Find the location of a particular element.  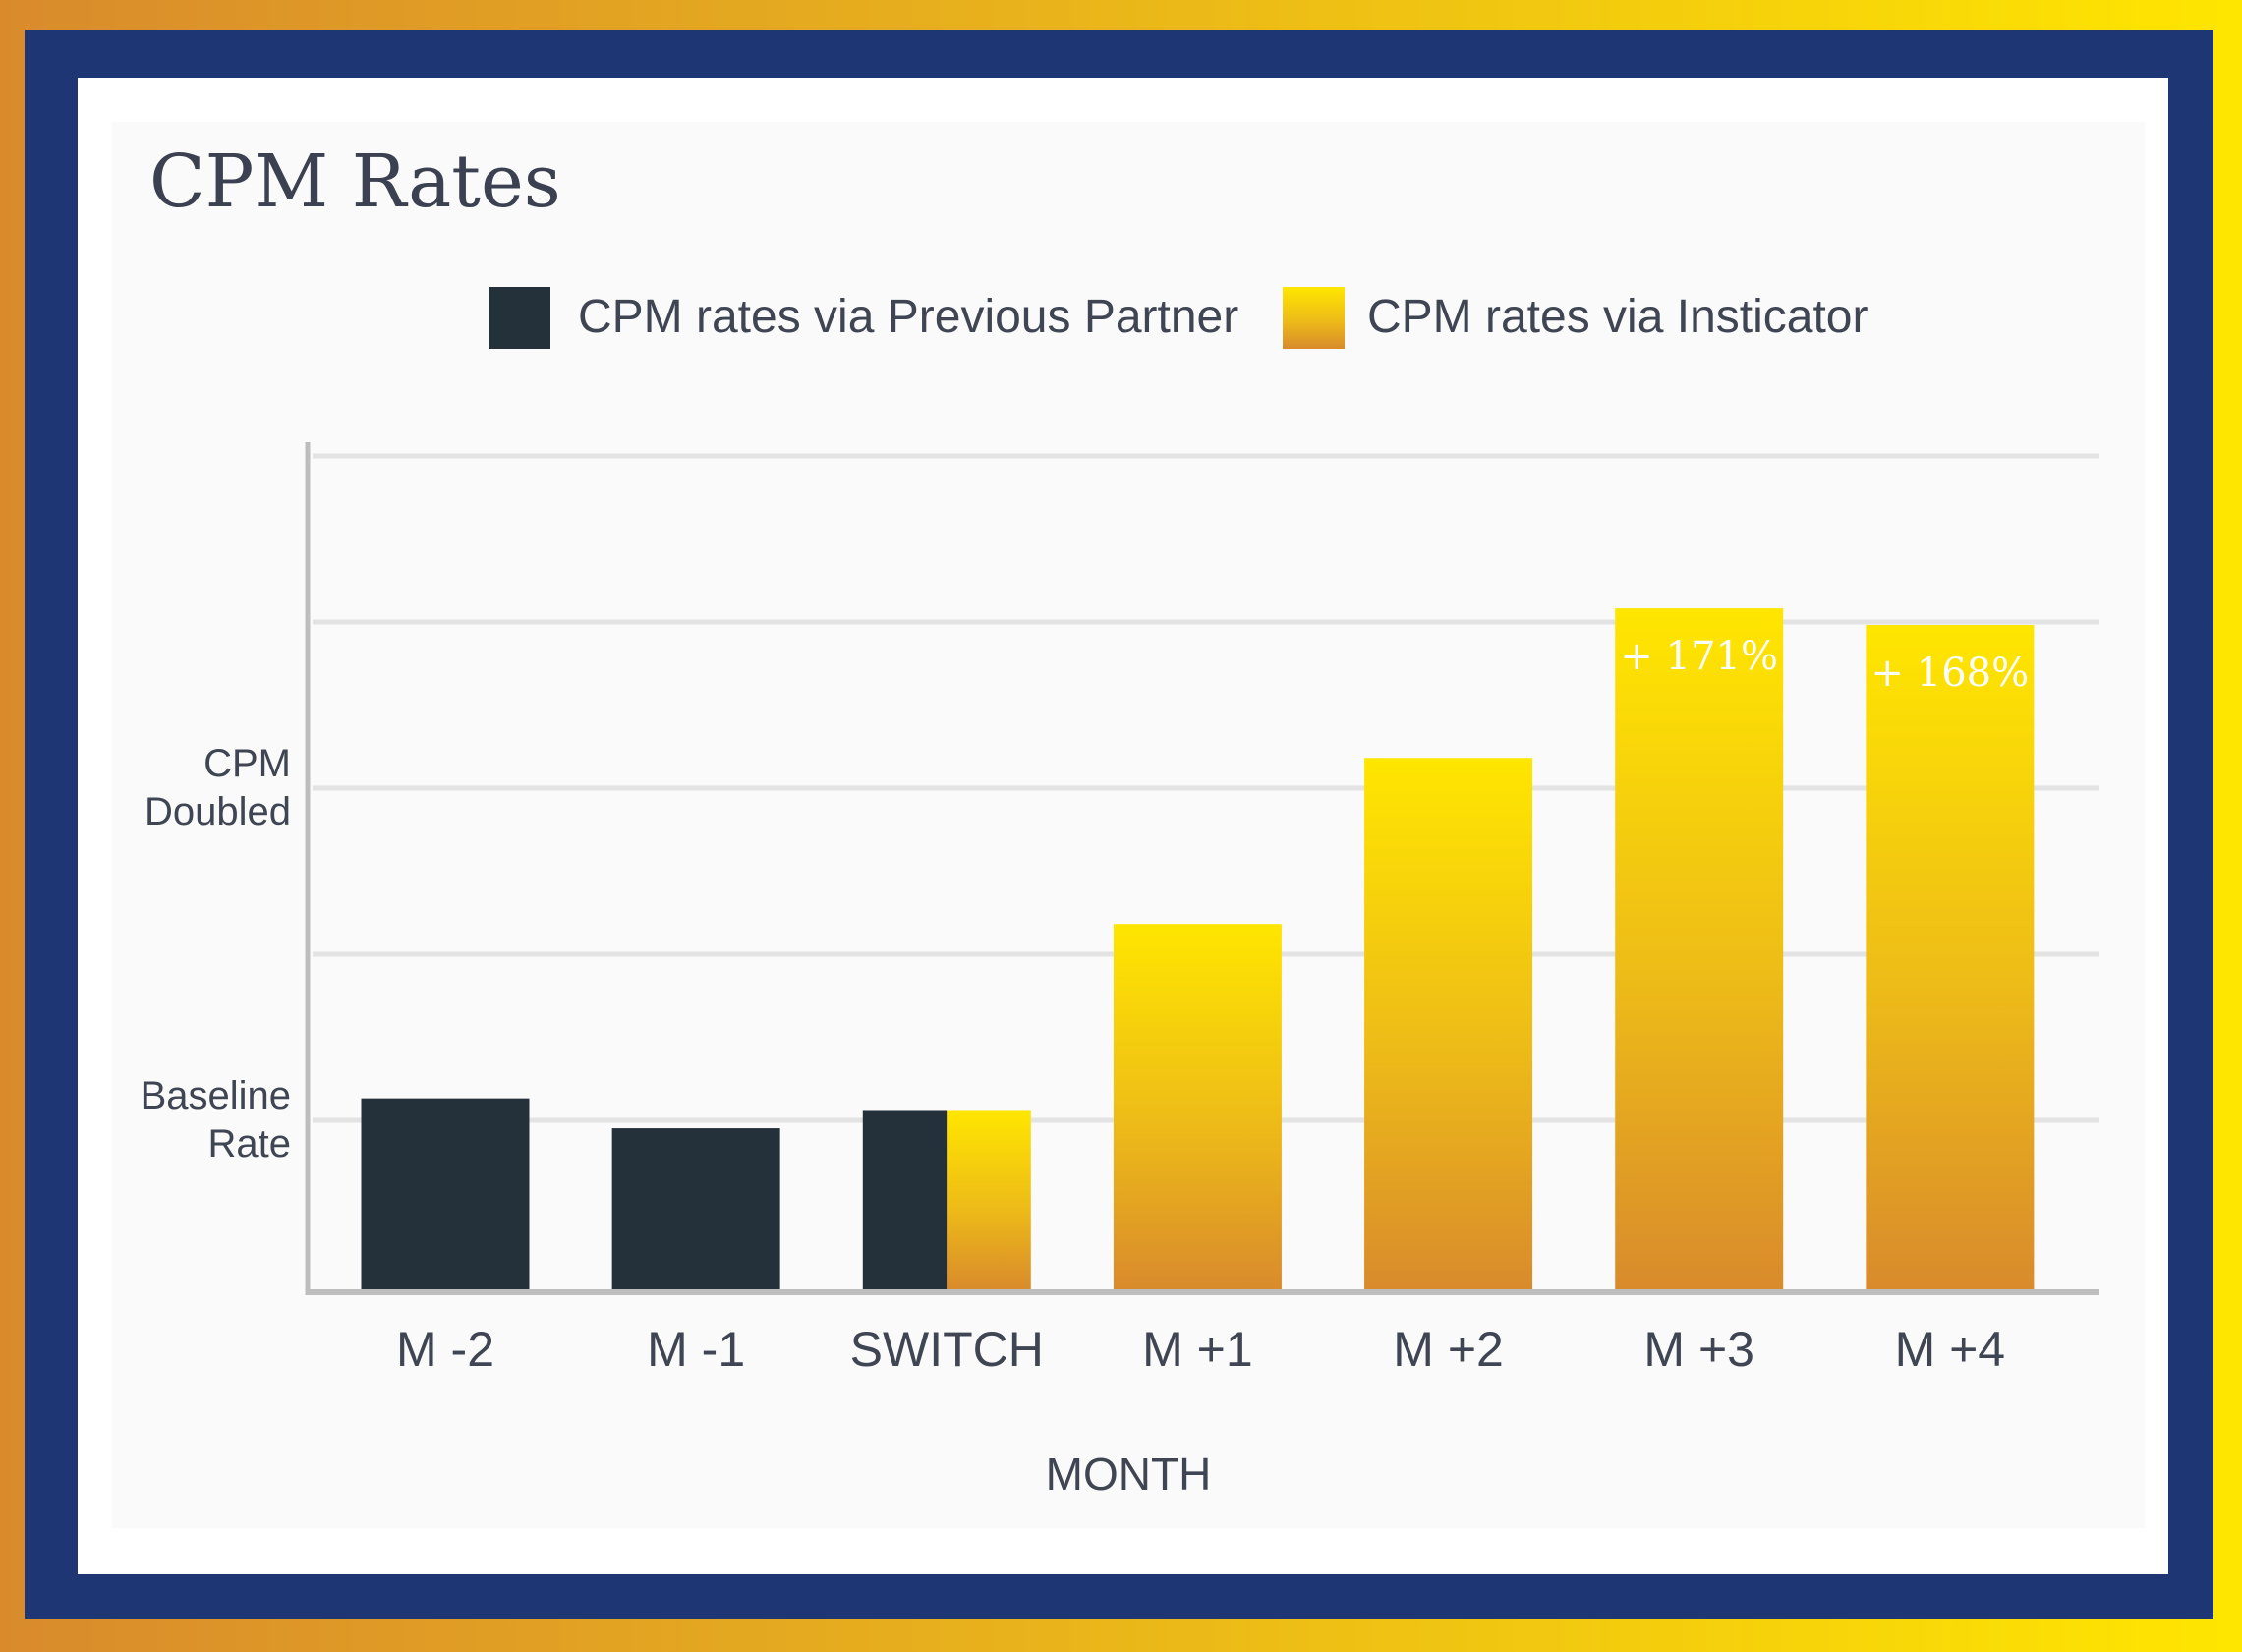

x-tick-label: M +4 is located at coordinates (1950, 1349).